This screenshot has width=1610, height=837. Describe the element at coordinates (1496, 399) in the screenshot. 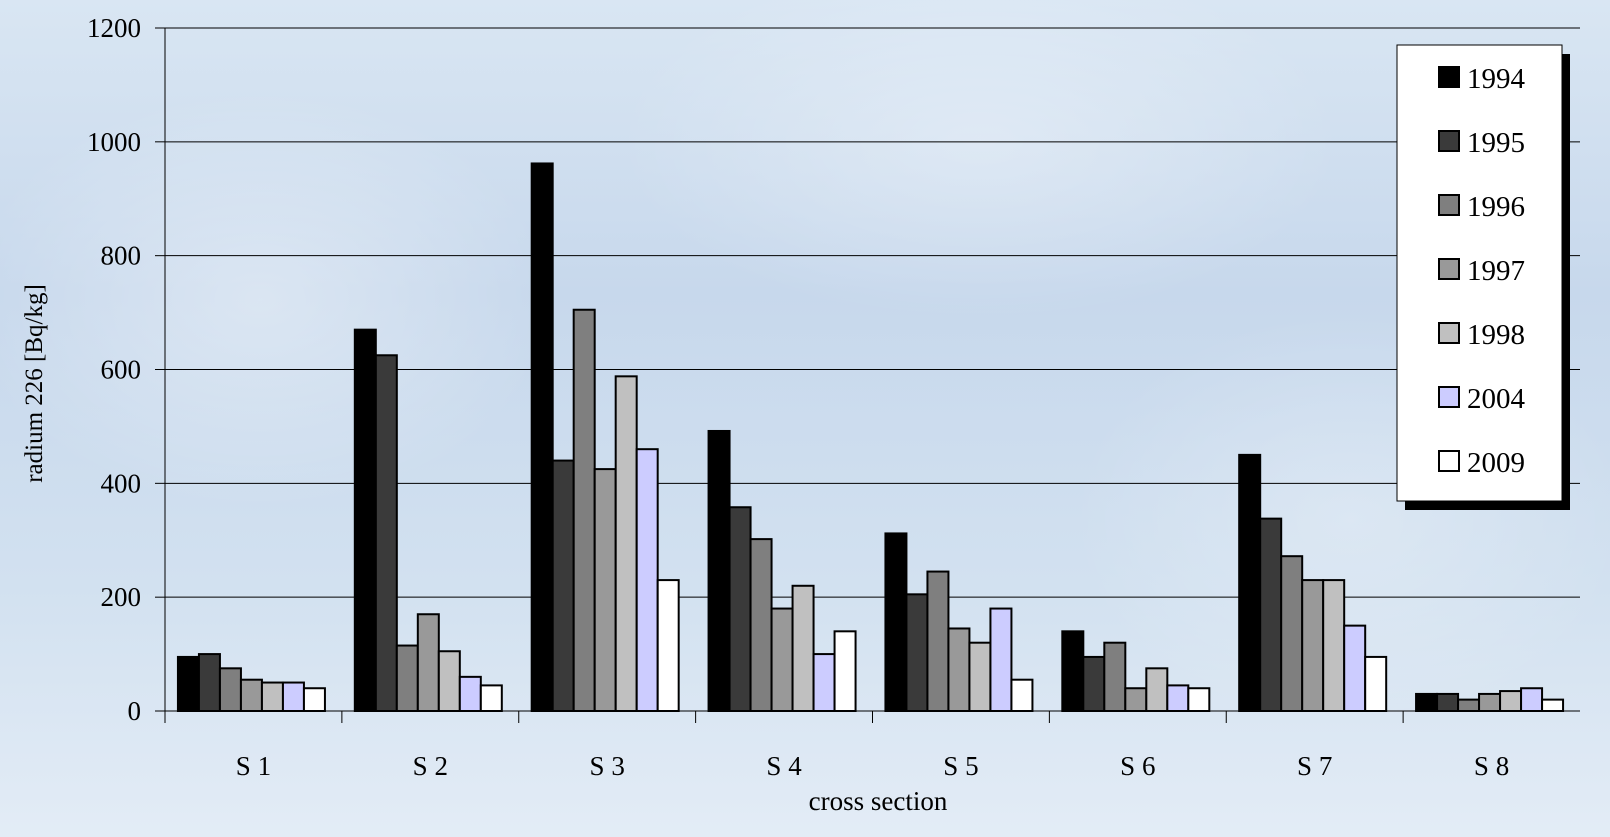

I see `legend-label: 2004` at that location.